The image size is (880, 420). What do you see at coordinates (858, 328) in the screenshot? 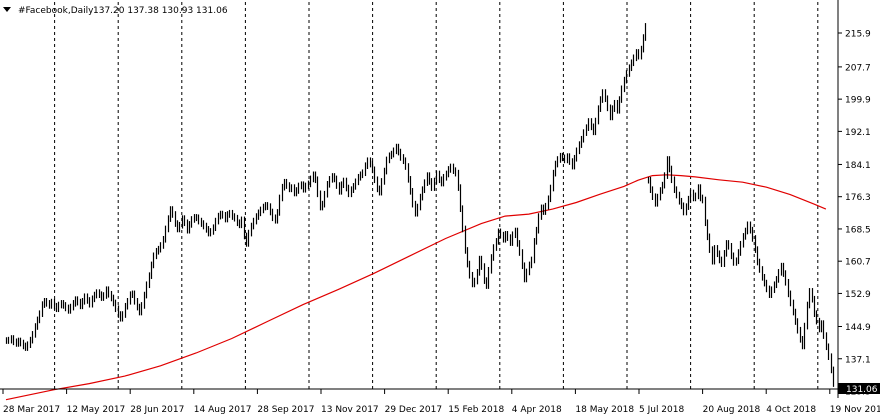
I see `y-tick-label: 144.9` at bounding box center [858, 328].